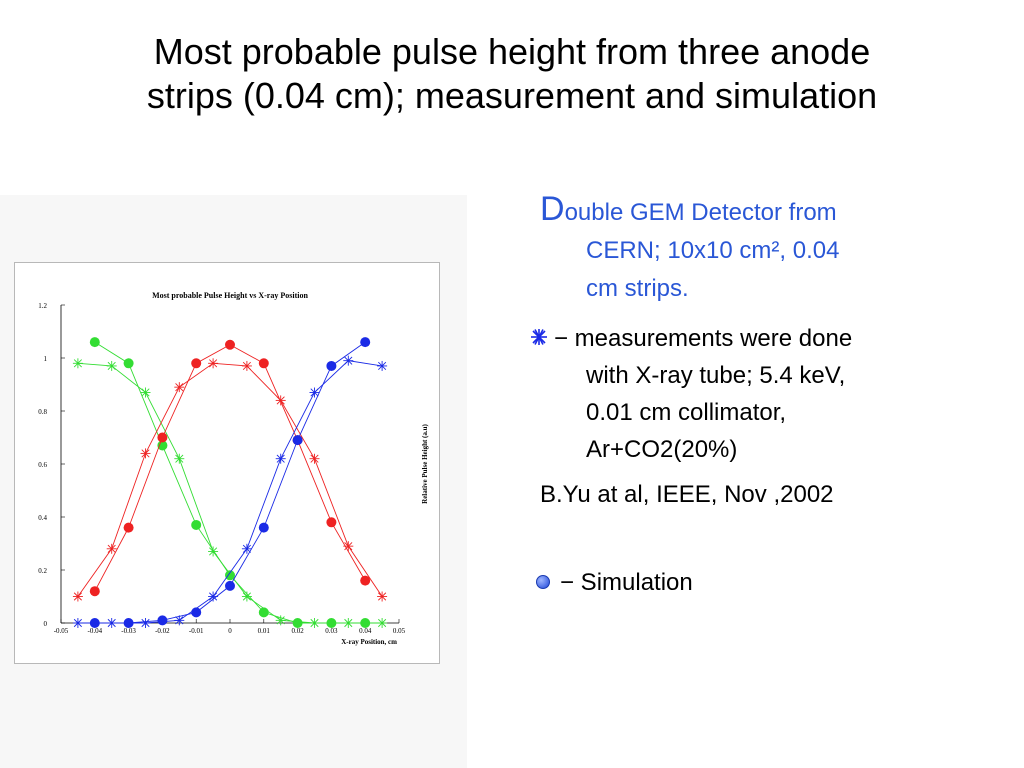 This screenshot has width=1024, height=768. I want to click on measurement-line-2: with X-ray tube; 5.4 keV,, so click(716, 375).